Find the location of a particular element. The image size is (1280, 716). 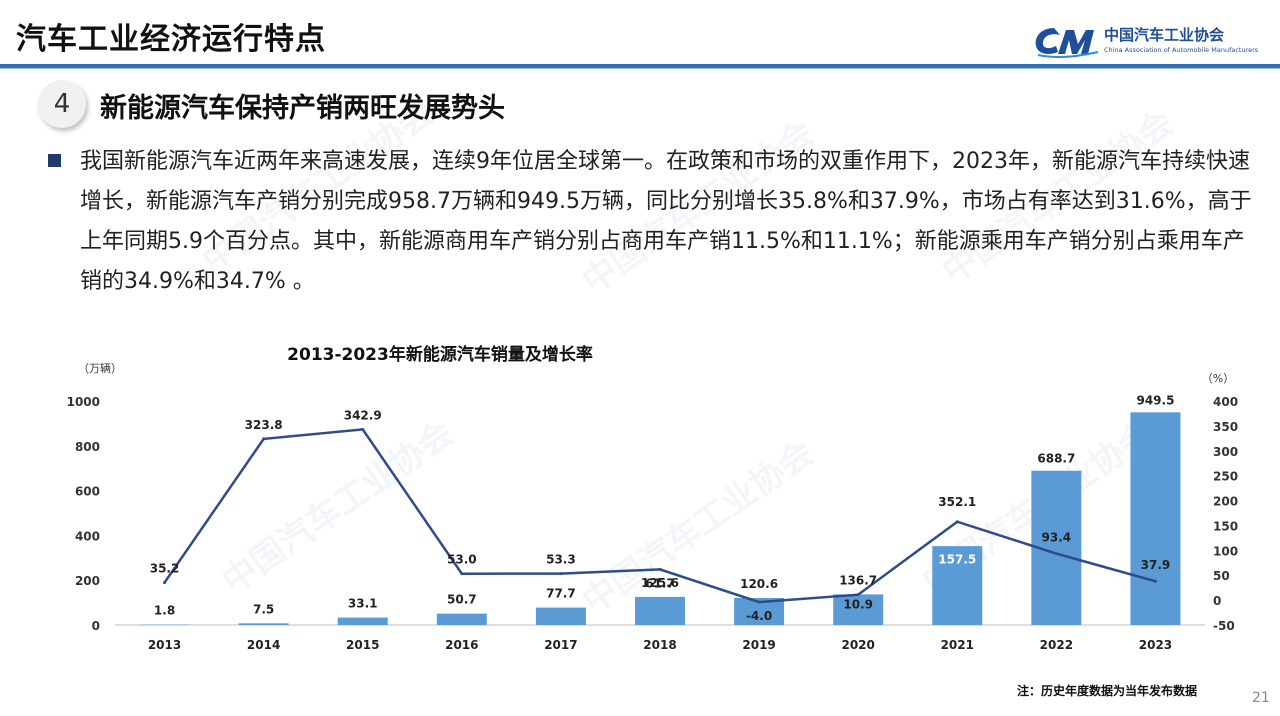

line-value-label: 53.0 is located at coordinates (462, 560).